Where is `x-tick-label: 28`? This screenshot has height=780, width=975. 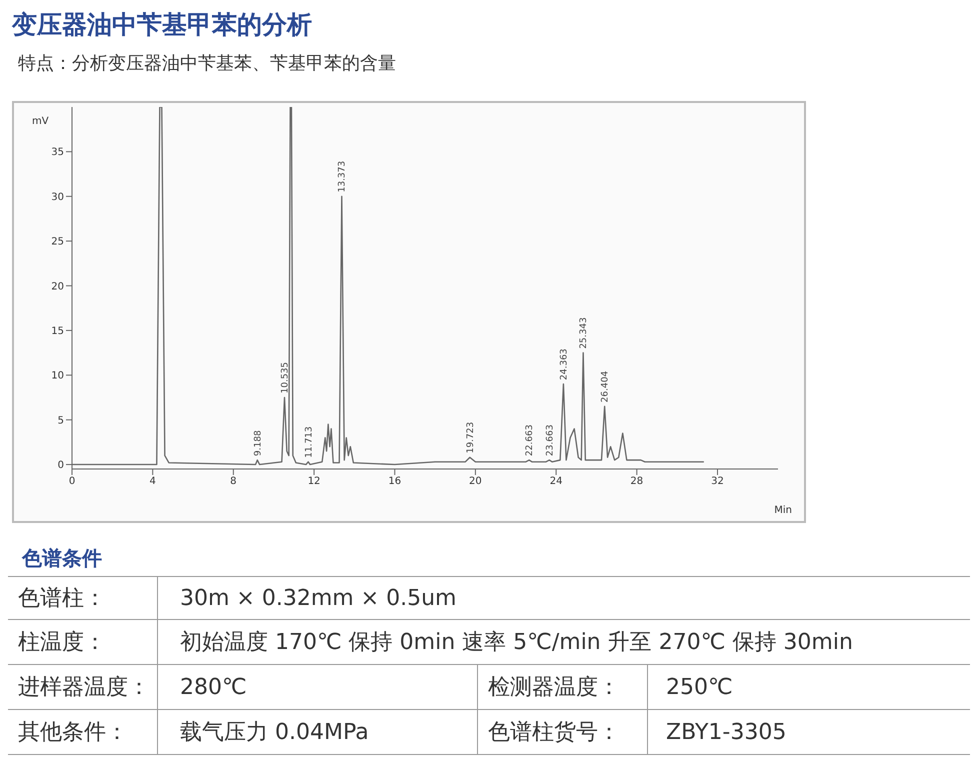 x-tick-label: 28 is located at coordinates (637, 482).